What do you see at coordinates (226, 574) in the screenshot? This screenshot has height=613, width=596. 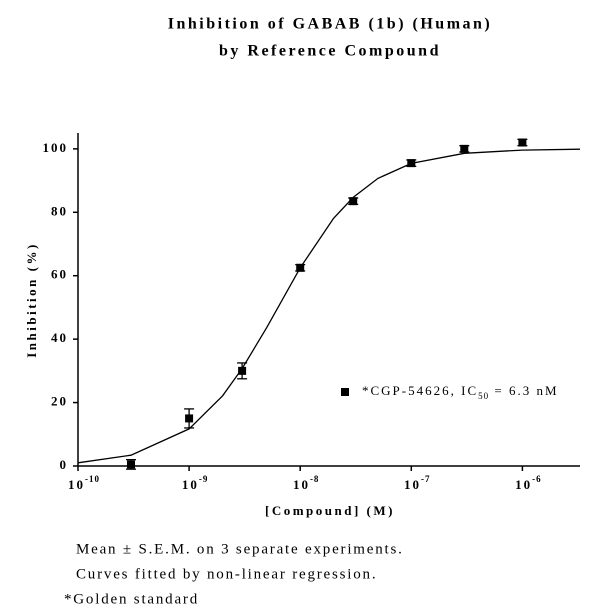 I see `footnote: Curves fitted by non-linear regression.` at bounding box center [226, 574].